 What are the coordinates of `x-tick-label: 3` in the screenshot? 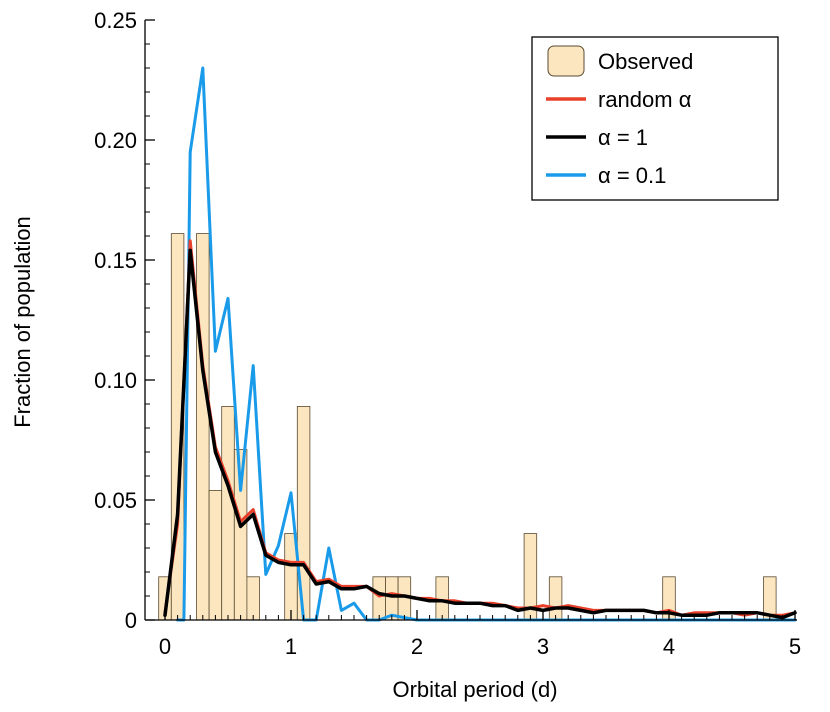 It's located at (543, 646).